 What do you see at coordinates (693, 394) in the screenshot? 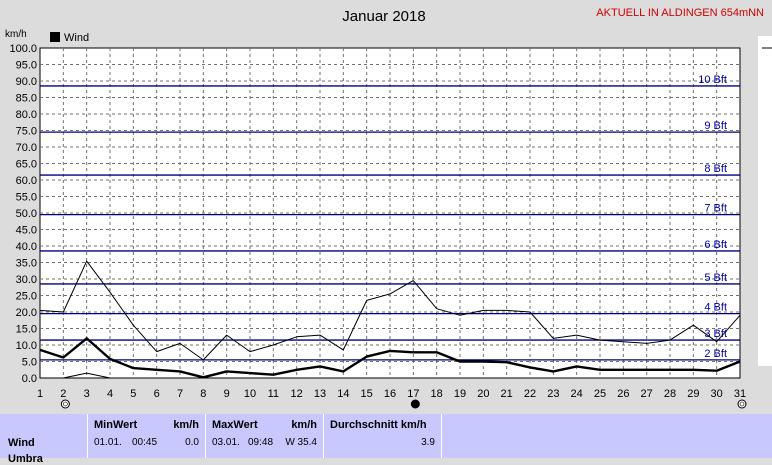
I see `x-tick-label-28: 29` at bounding box center [693, 394].